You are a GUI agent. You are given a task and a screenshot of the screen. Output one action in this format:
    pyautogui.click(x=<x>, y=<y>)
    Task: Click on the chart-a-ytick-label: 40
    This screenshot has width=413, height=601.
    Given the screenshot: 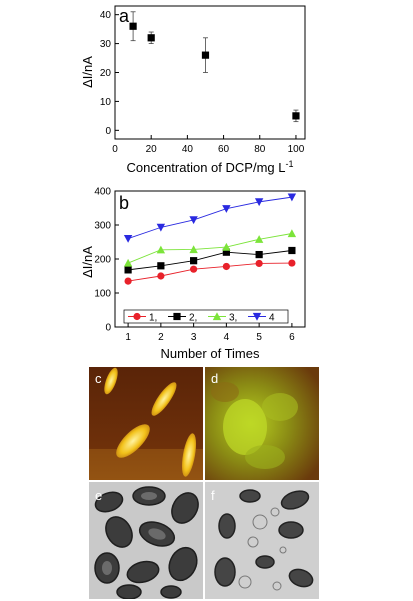 What is the action you would take?
    pyautogui.click(x=106, y=15)
    